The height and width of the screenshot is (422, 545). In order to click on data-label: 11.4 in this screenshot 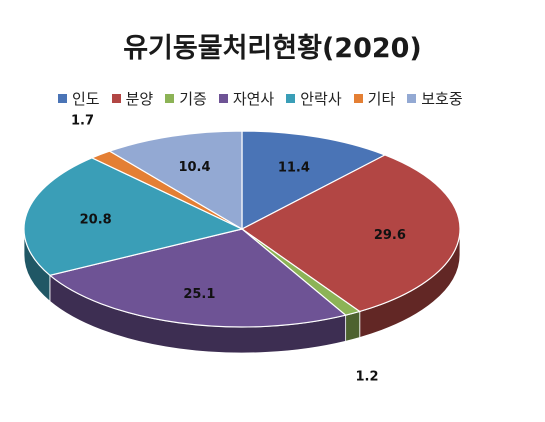, I will do `click(294, 168)`.